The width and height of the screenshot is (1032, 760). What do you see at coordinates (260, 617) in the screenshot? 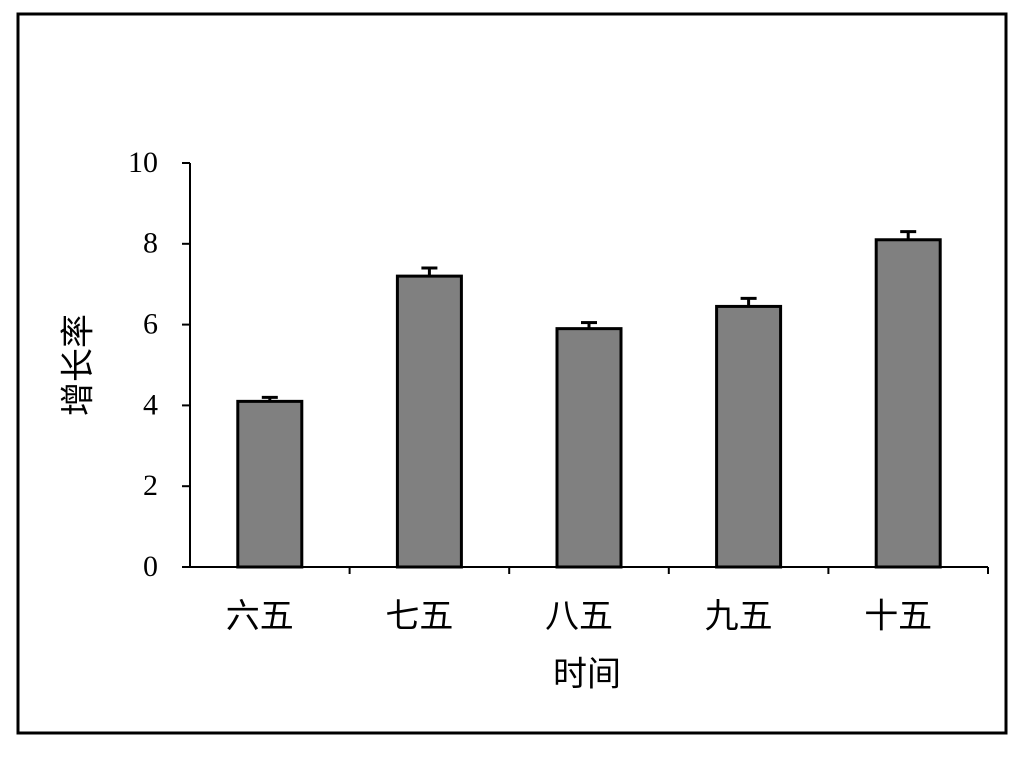
I see `x-tick-label: 六五` at bounding box center [260, 617].